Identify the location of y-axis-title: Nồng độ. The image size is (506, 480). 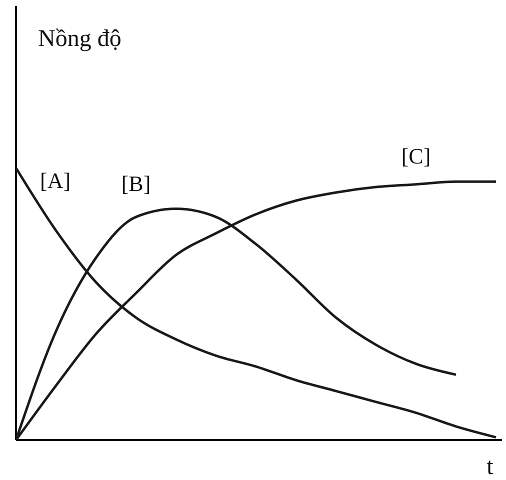
(80, 39).